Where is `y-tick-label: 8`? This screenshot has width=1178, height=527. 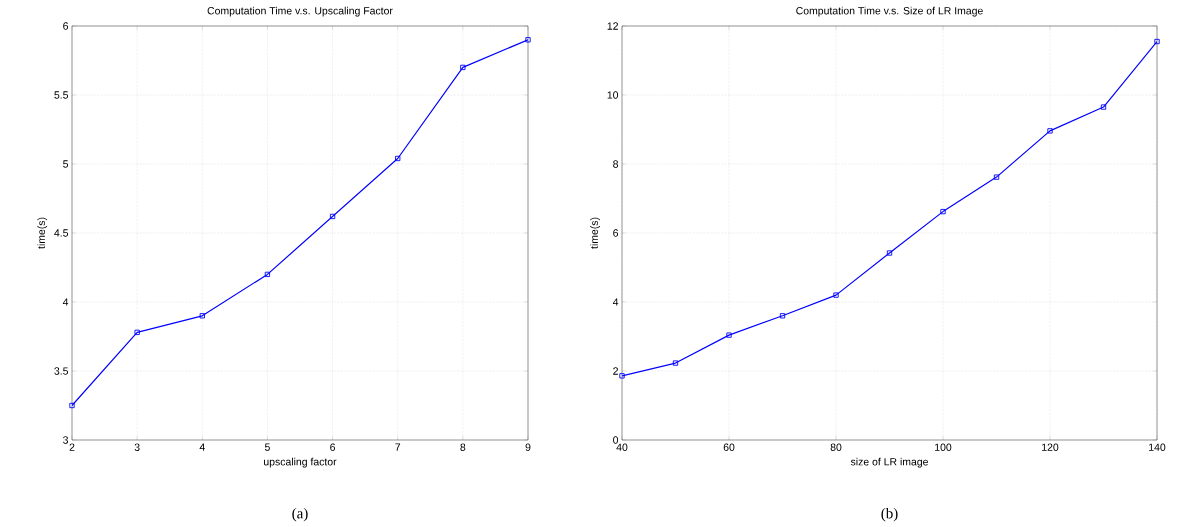 y-tick-label: 8 is located at coordinates (616, 164).